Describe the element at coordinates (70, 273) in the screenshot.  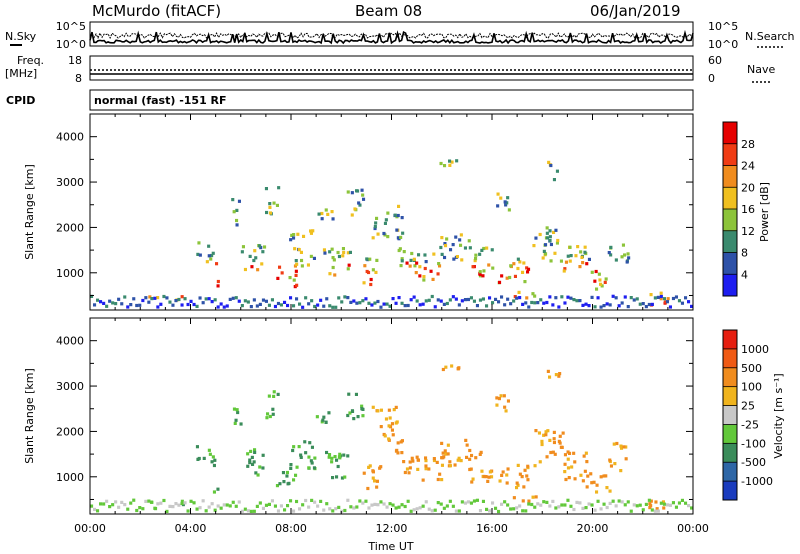
I see `y-tick-label: 1000` at that location.